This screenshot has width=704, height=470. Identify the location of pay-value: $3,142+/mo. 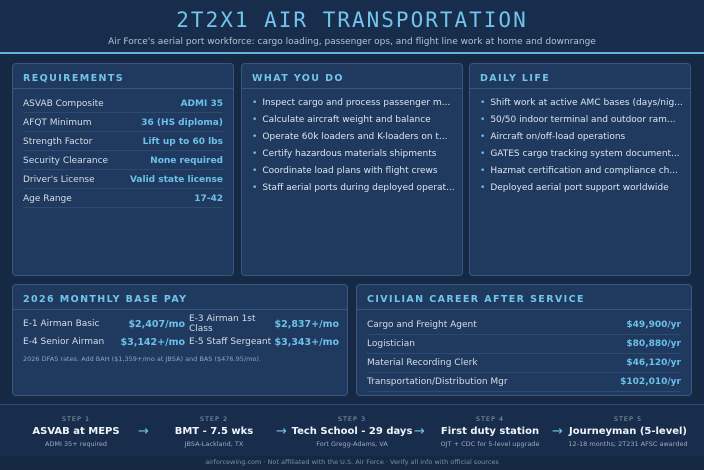
(152, 342).